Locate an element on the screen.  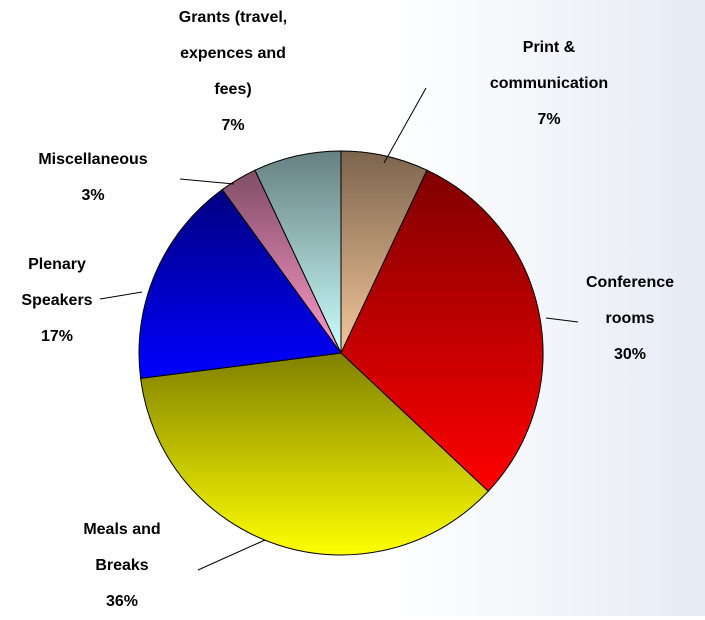
value-label: 30% is located at coordinates (630, 354).